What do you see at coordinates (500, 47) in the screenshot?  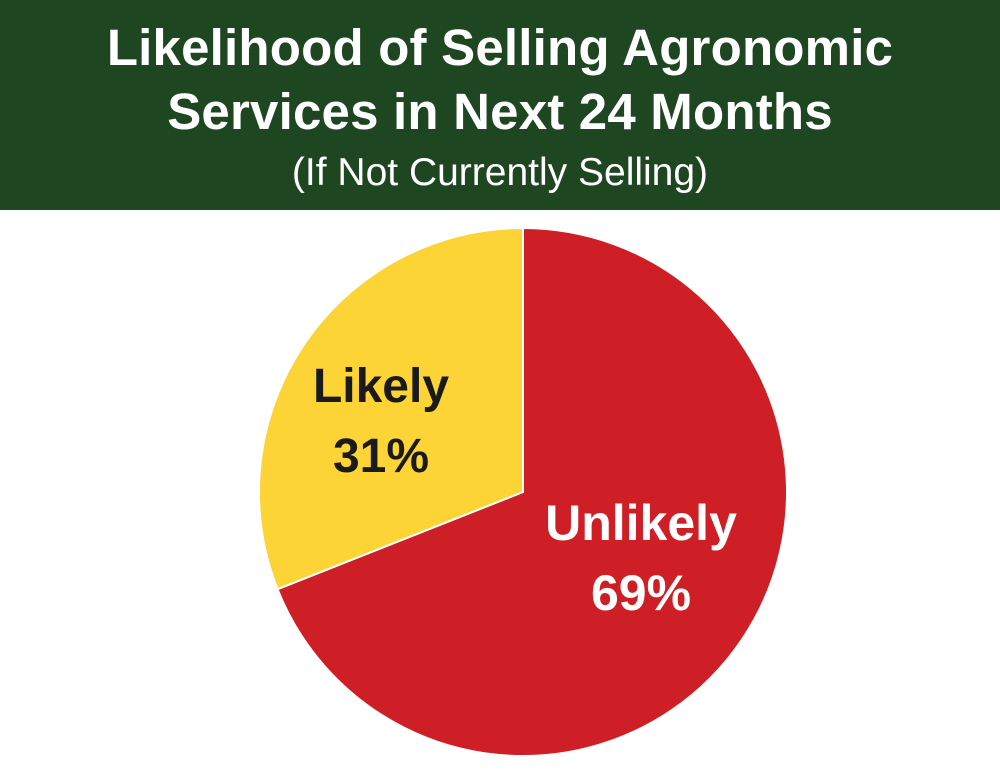 I see `chart-title-line-1: Likelihood of Selling Agronomic` at bounding box center [500, 47].